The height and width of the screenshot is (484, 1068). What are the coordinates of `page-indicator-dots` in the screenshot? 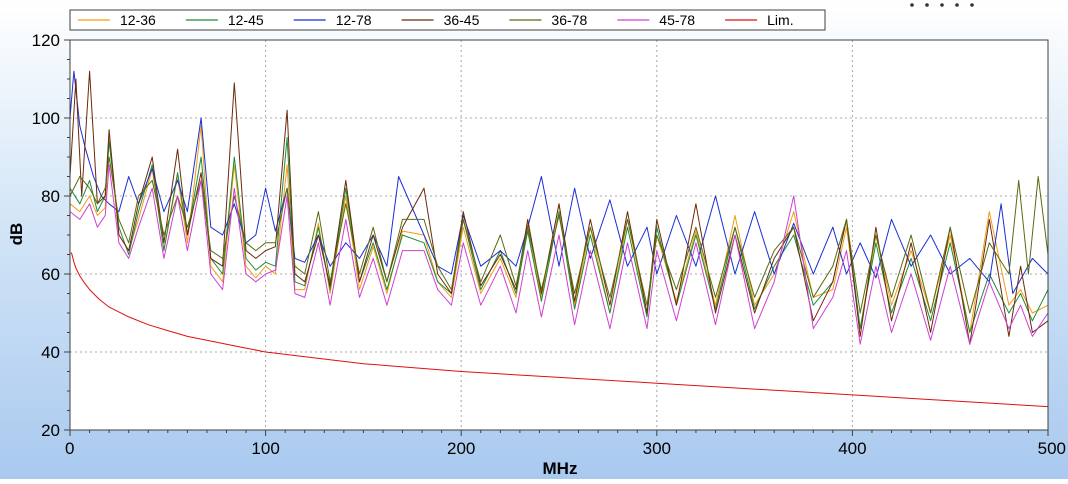 It's located at (942, 5).